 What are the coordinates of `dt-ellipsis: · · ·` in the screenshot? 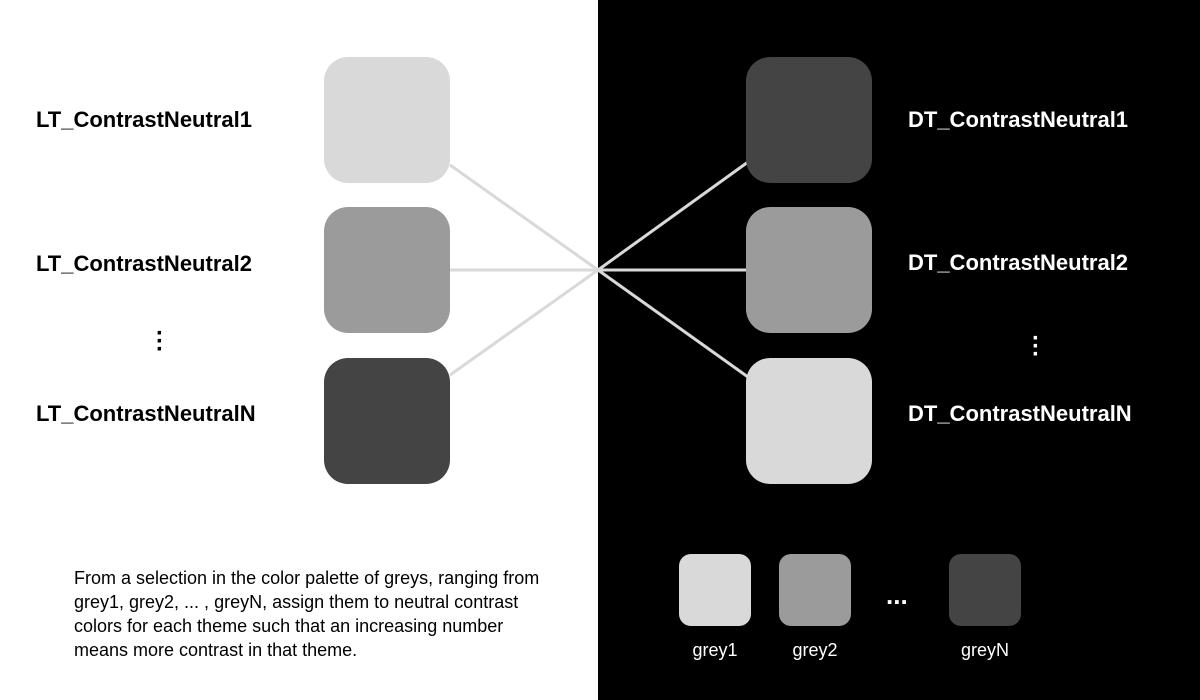 It's located at (1036, 346).